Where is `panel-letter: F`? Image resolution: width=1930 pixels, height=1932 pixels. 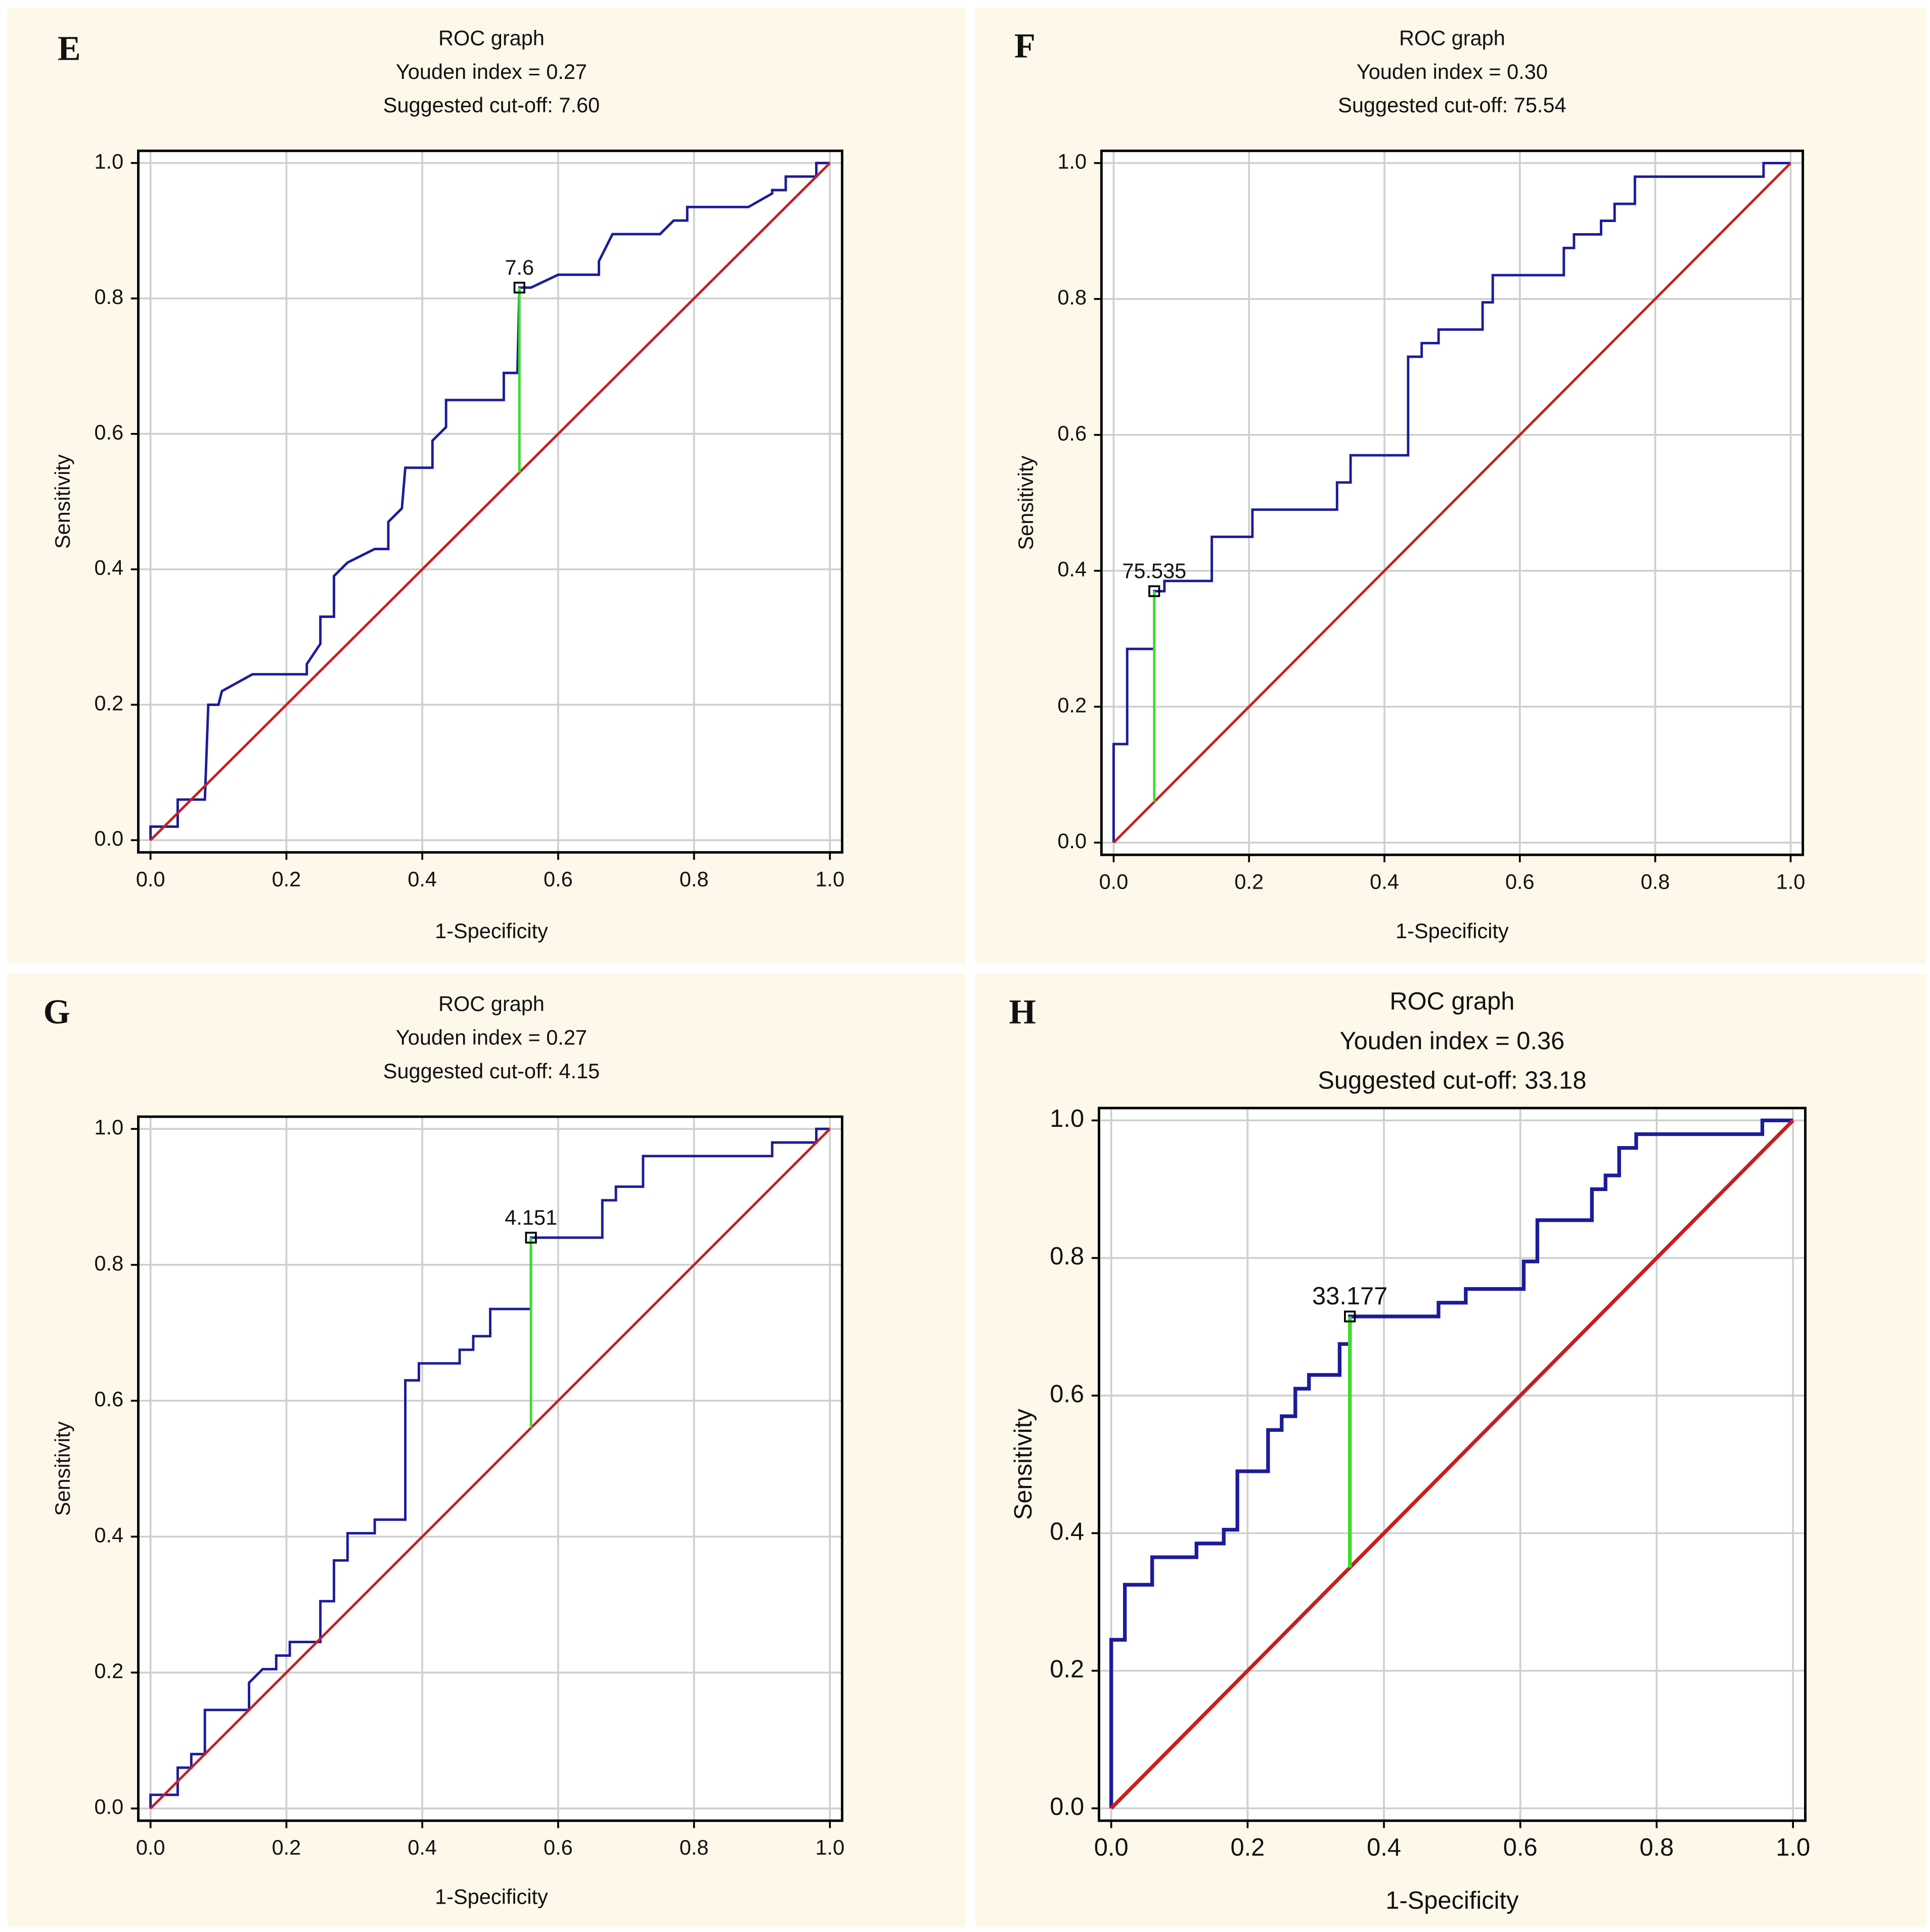
panel-letter: F is located at coordinates (1025, 46).